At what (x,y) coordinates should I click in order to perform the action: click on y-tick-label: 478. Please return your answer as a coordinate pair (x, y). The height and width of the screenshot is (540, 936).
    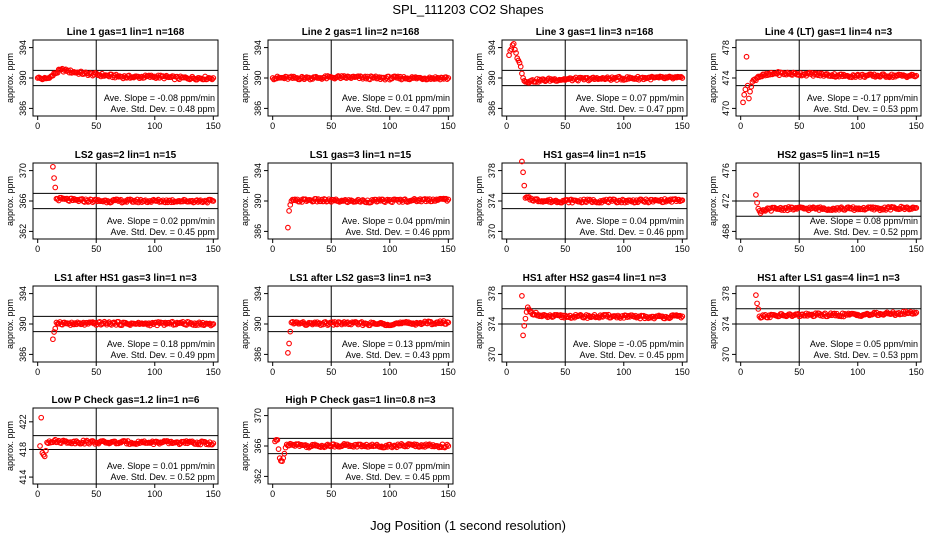
    Looking at the image, I should click on (726, 47).